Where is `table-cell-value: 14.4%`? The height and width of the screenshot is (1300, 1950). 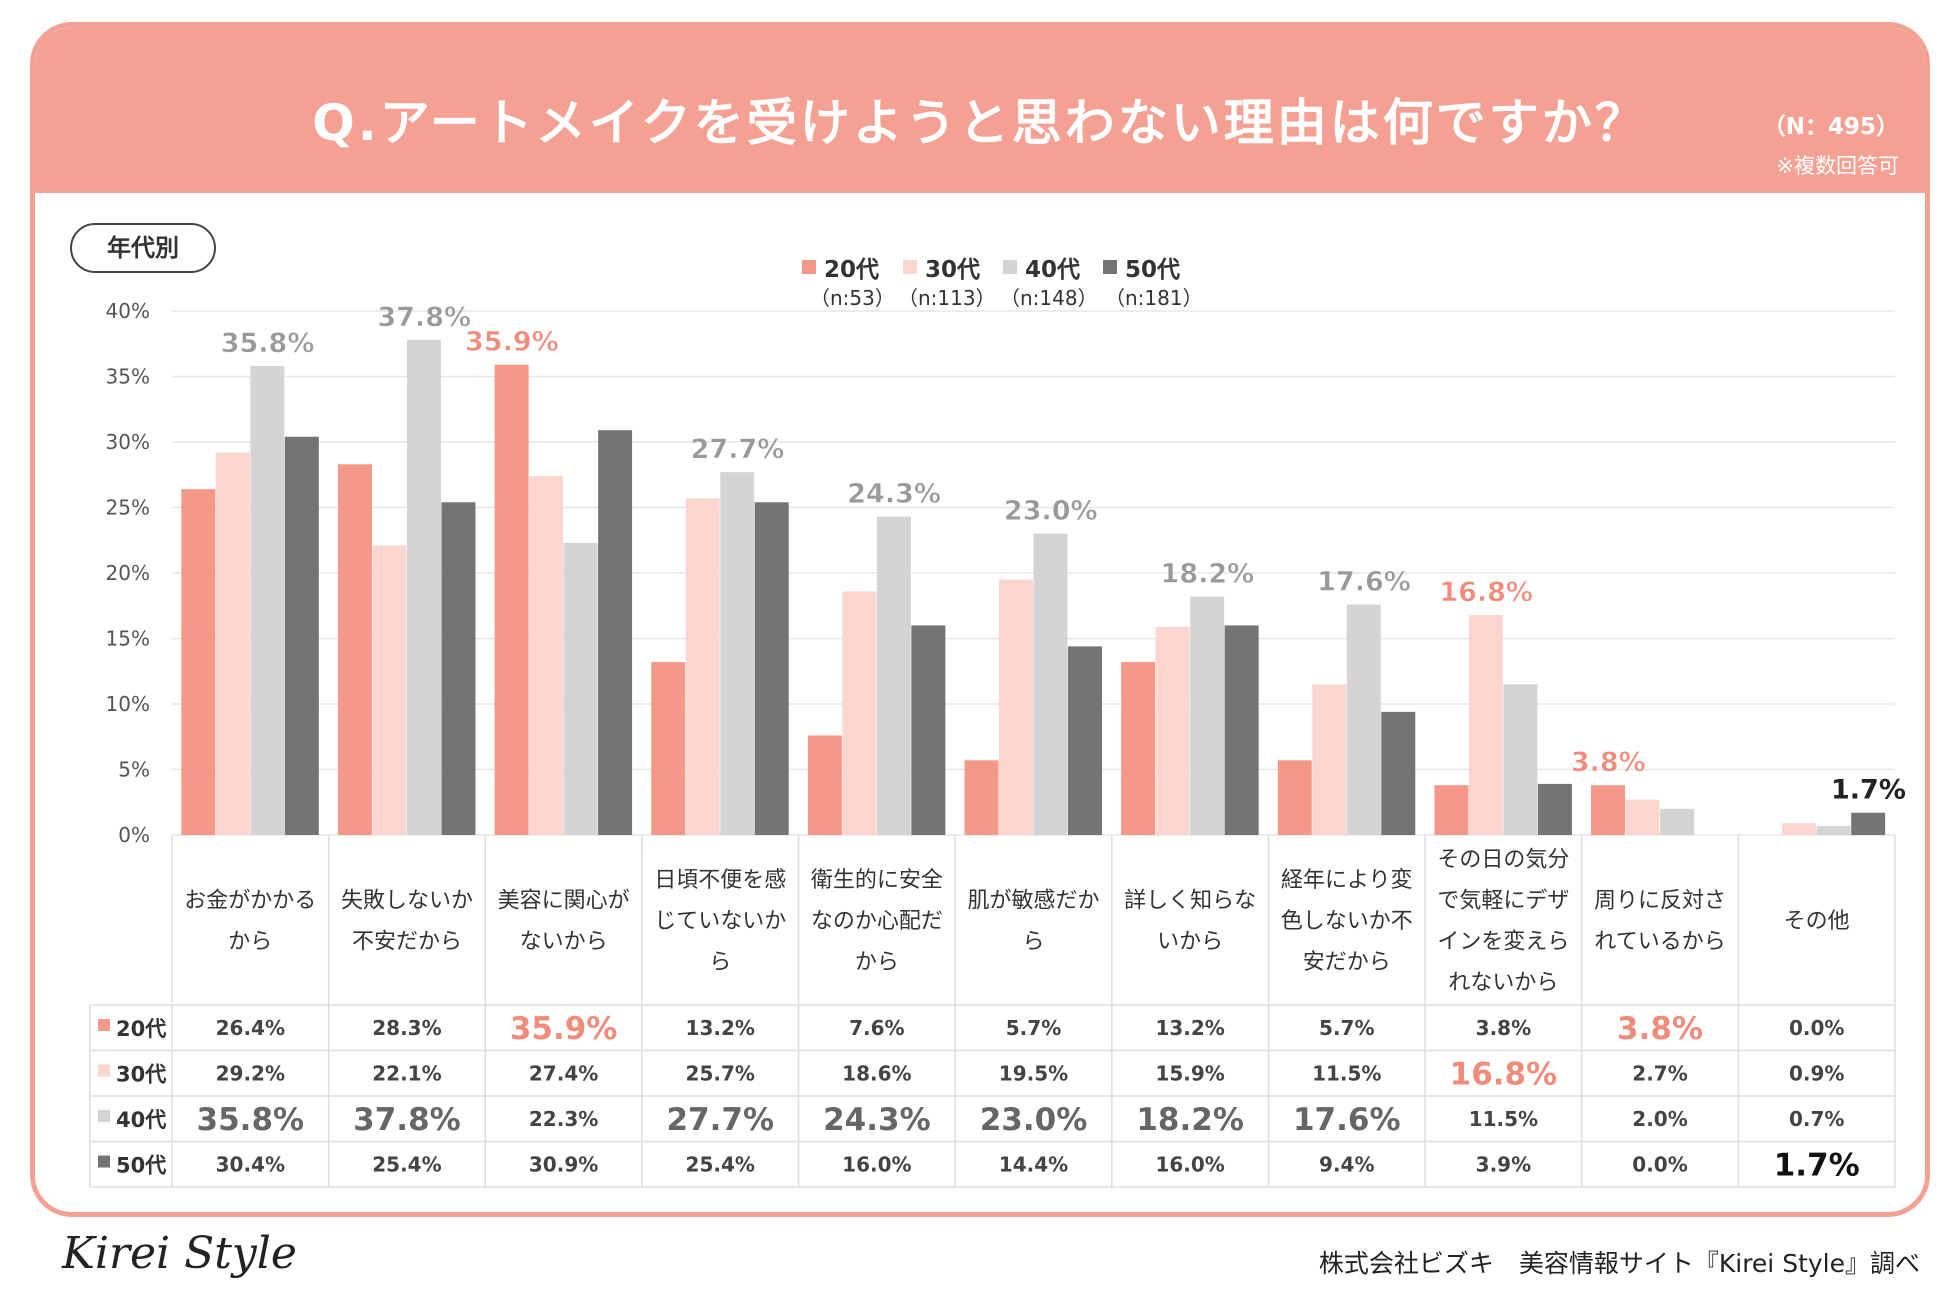
table-cell-value: 14.4% is located at coordinates (1033, 1165).